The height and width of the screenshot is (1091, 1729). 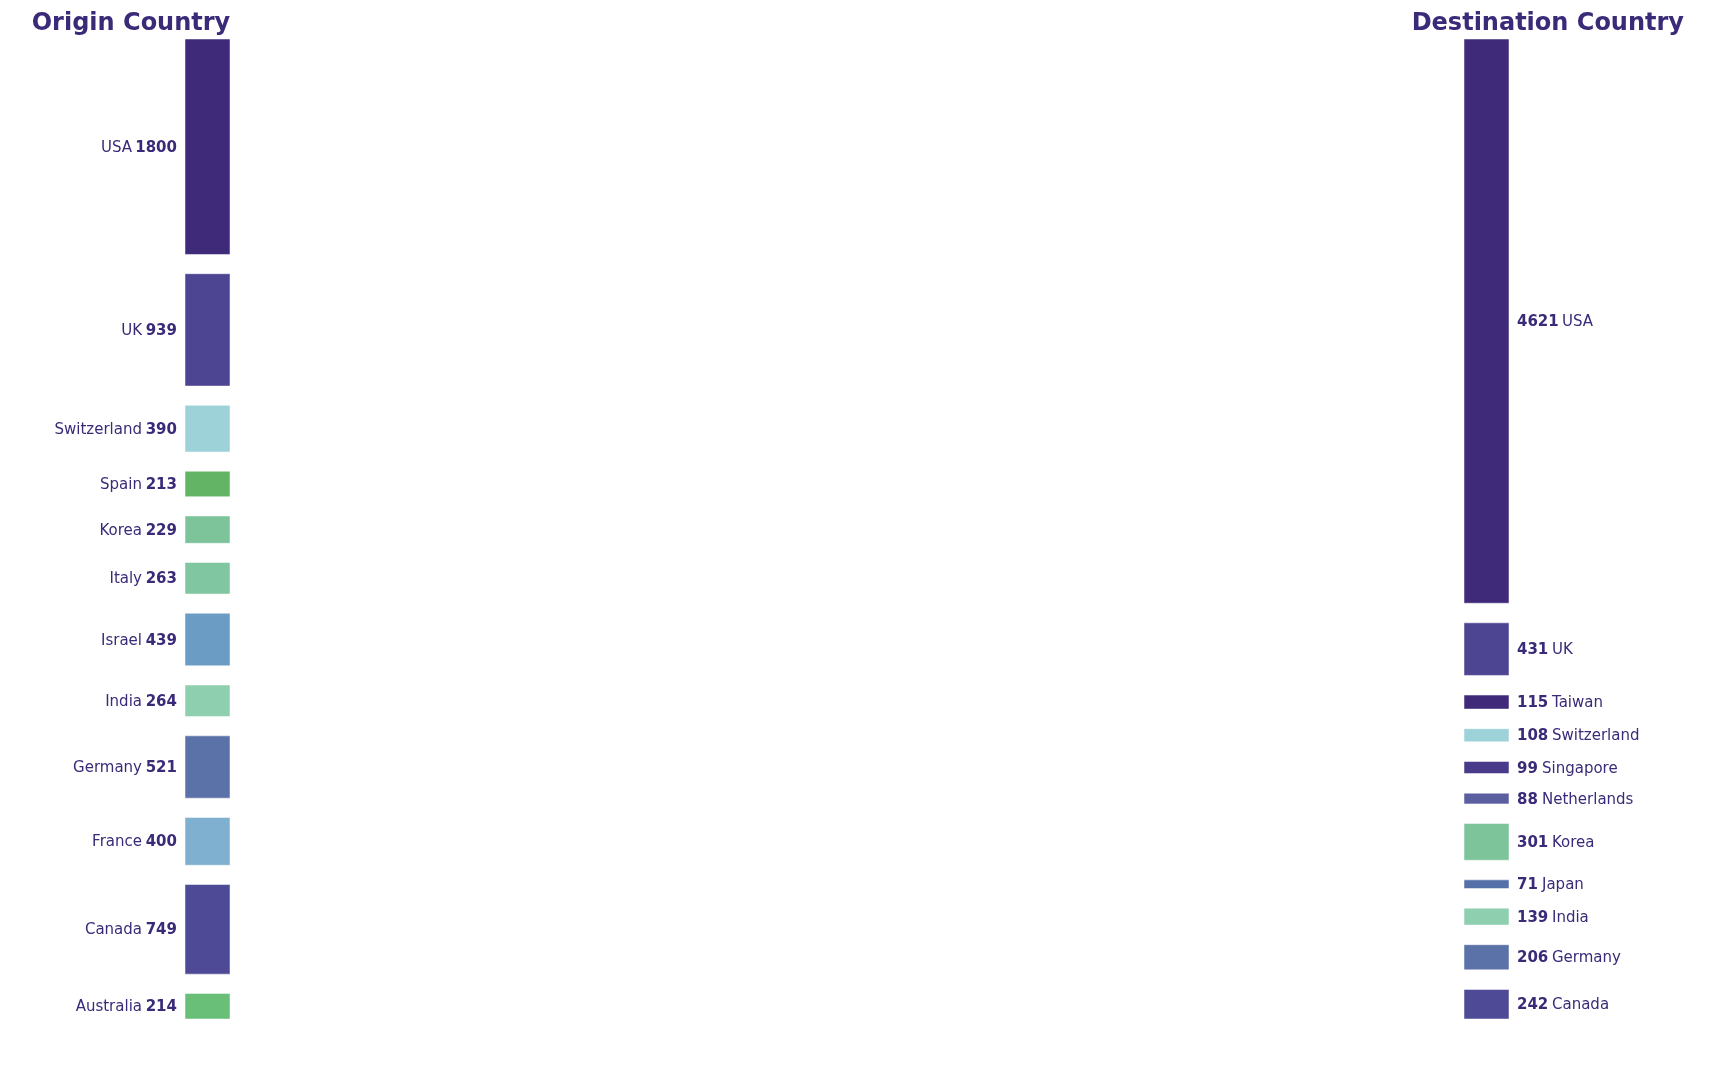 I want to click on category-label: Japan, so click(x=1562, y=884).